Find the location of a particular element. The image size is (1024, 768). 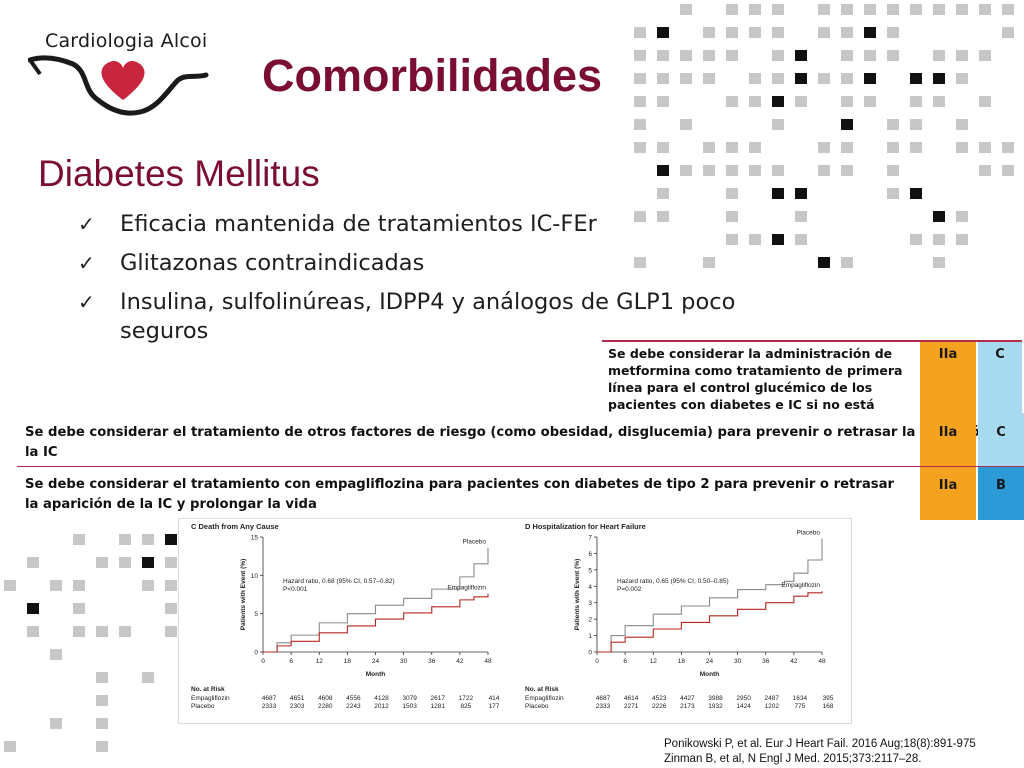

series-label: Empagliflozin is located at coordinates (466, 588).